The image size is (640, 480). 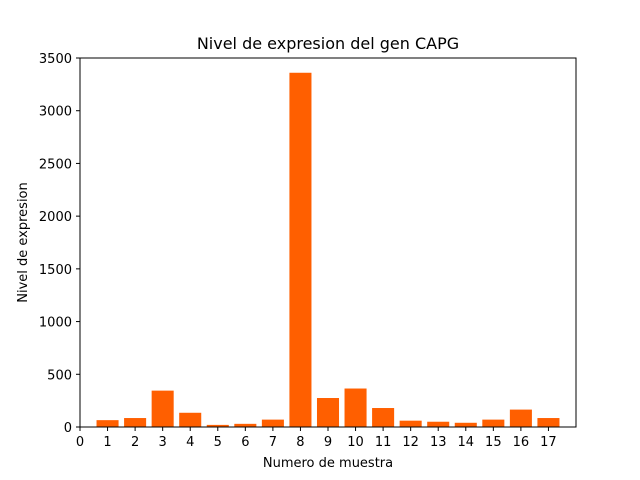 What do you see at coordinates (316, 438) in the screenshot?
I see `x-axis-ticks: 0 1 2 3 4 5 6 7 8 9 10 11 12 13 14 15 16 17` at bounding box center [316, 438].